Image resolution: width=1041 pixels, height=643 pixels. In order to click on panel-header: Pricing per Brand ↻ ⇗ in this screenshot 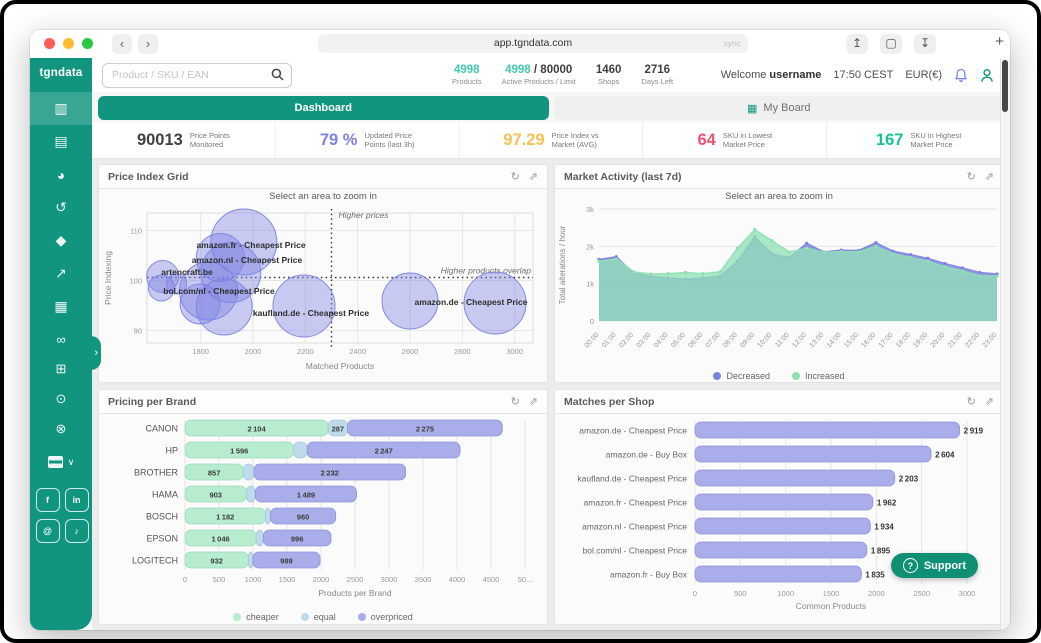, I will do `click(323, 402)`.